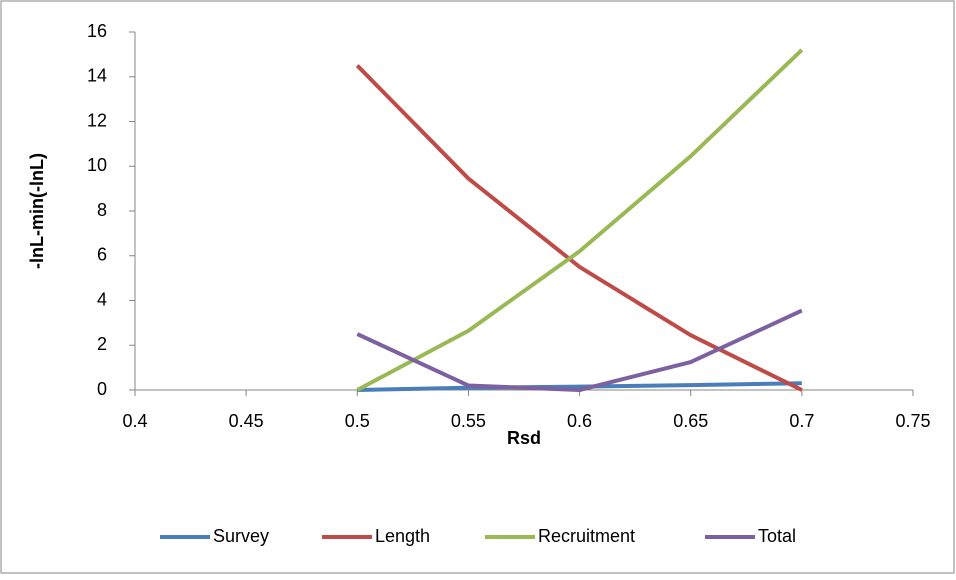 This screenshot has width=956, height=580. I want to click on y-axis-label: -lnL-min(-lnL), so click(37, 211).